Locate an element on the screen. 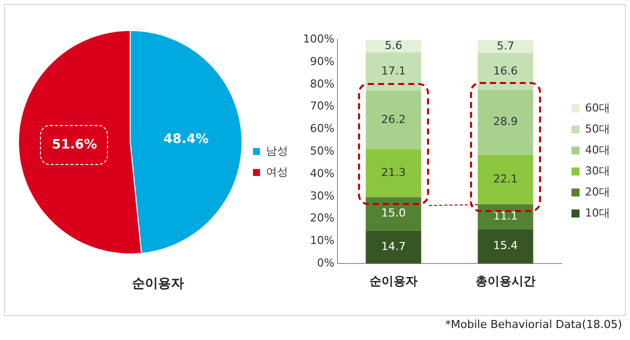  legend-label: 10대 is located at coordinates (597, 213).